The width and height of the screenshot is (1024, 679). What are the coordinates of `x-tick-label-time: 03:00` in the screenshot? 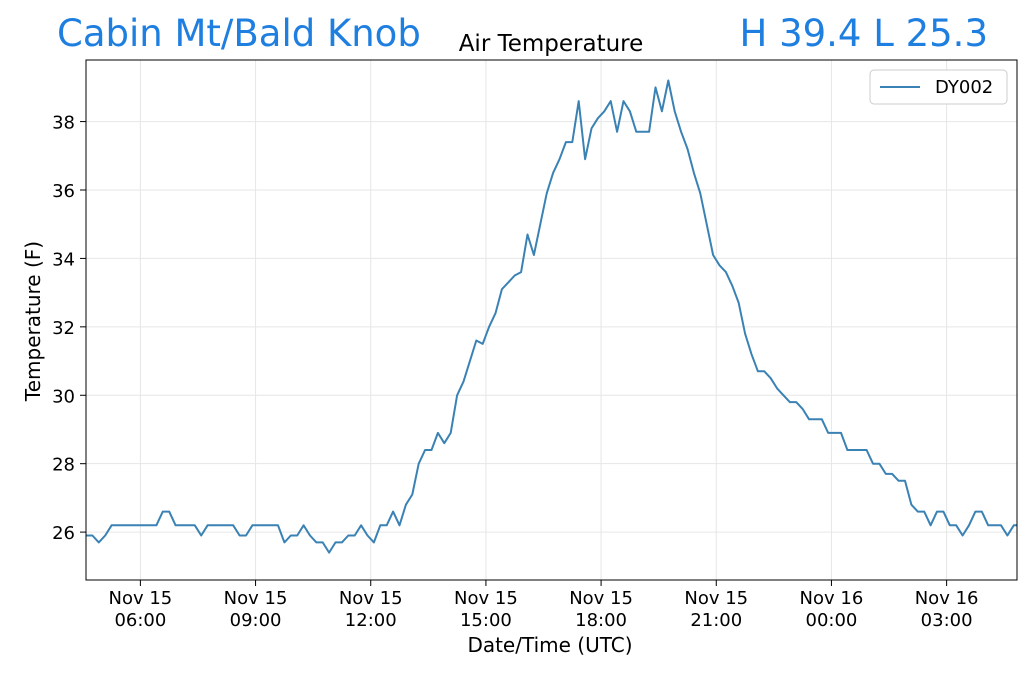 It's located at (947, 620).